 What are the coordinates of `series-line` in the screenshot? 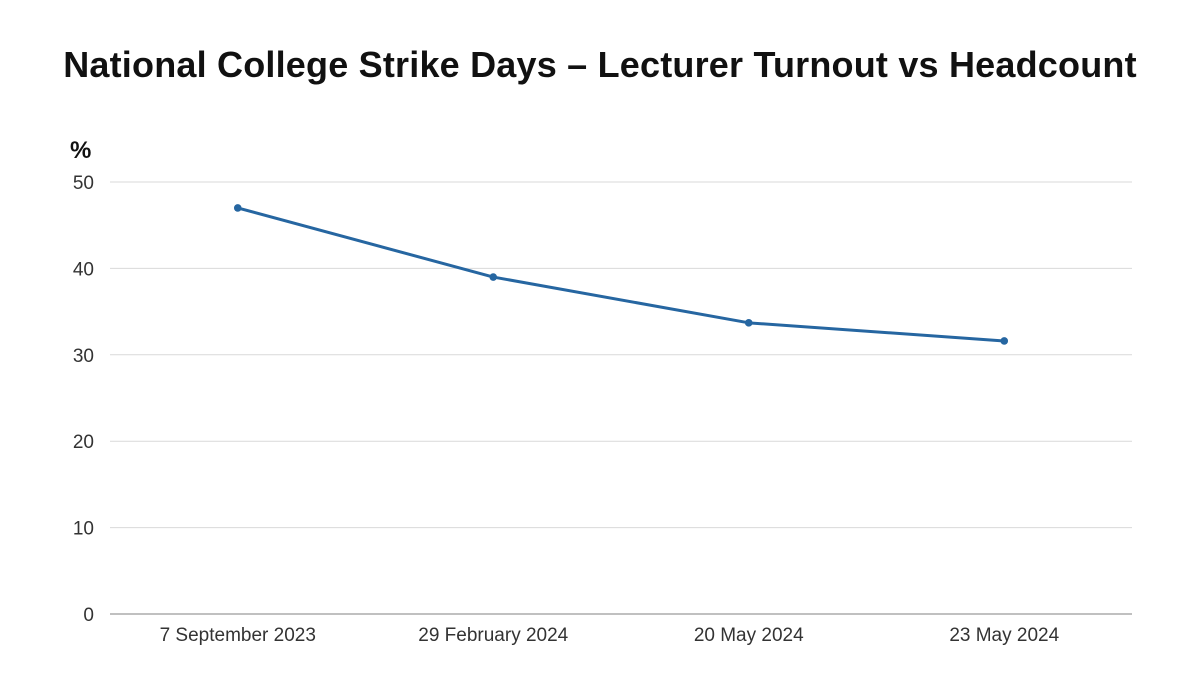 It's located at (621, 274).